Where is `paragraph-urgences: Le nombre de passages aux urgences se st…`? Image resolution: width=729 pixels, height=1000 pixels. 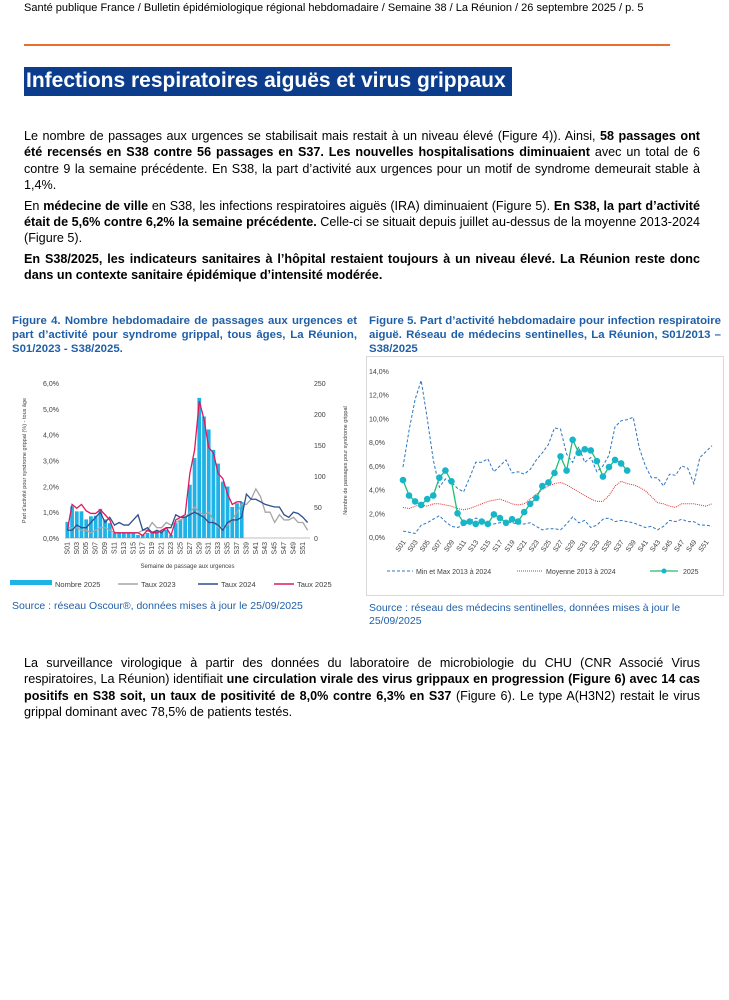
paragraph-urgences: Le nombre de passages aux urgences se st… is located at coordinates (362, 161).